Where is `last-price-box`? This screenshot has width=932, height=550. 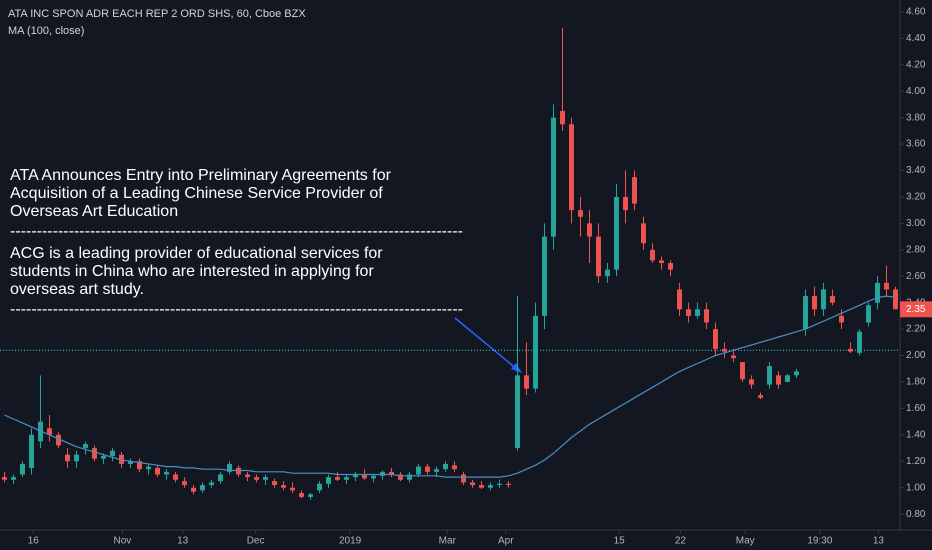 last-price-box is located at coordinates (916, 309).